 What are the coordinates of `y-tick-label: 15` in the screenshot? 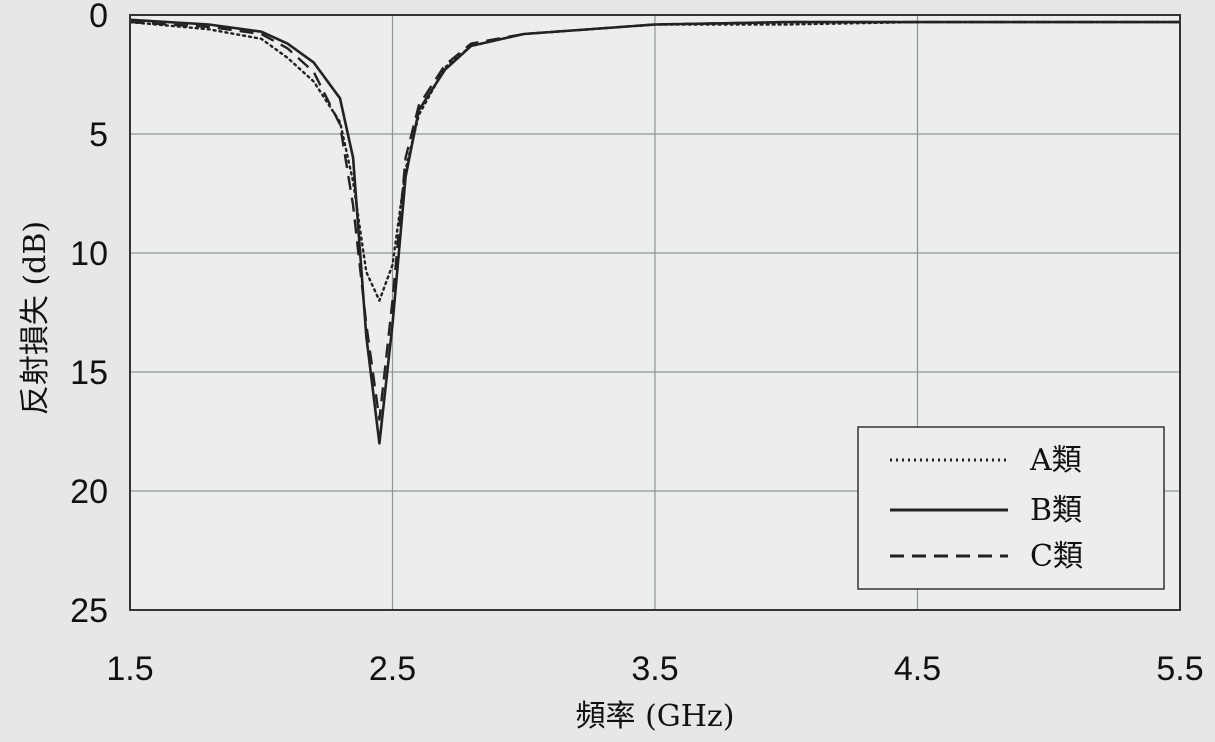 It's located at (89, 373).